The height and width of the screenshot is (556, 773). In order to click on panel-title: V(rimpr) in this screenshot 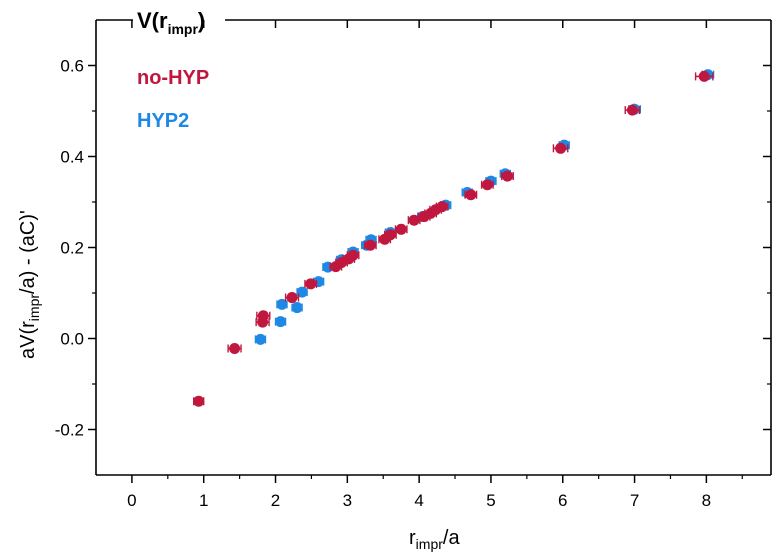, I will do `click(171, 22)`.